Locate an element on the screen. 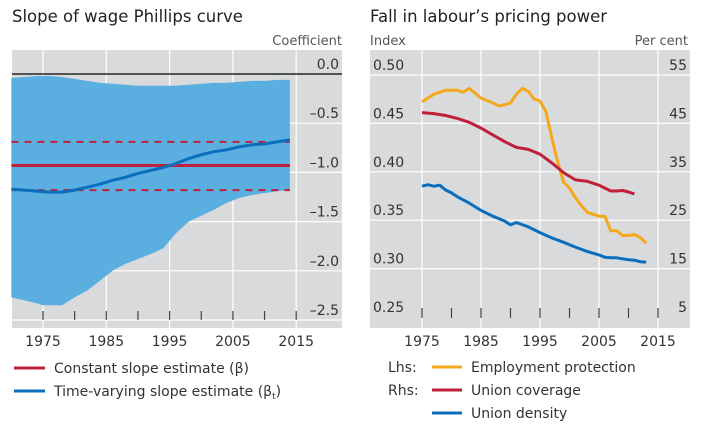 The height and width of the screenshot is (431, 701). legend-prefix-rhs: Rhs: is located at coordinates (403, 391).